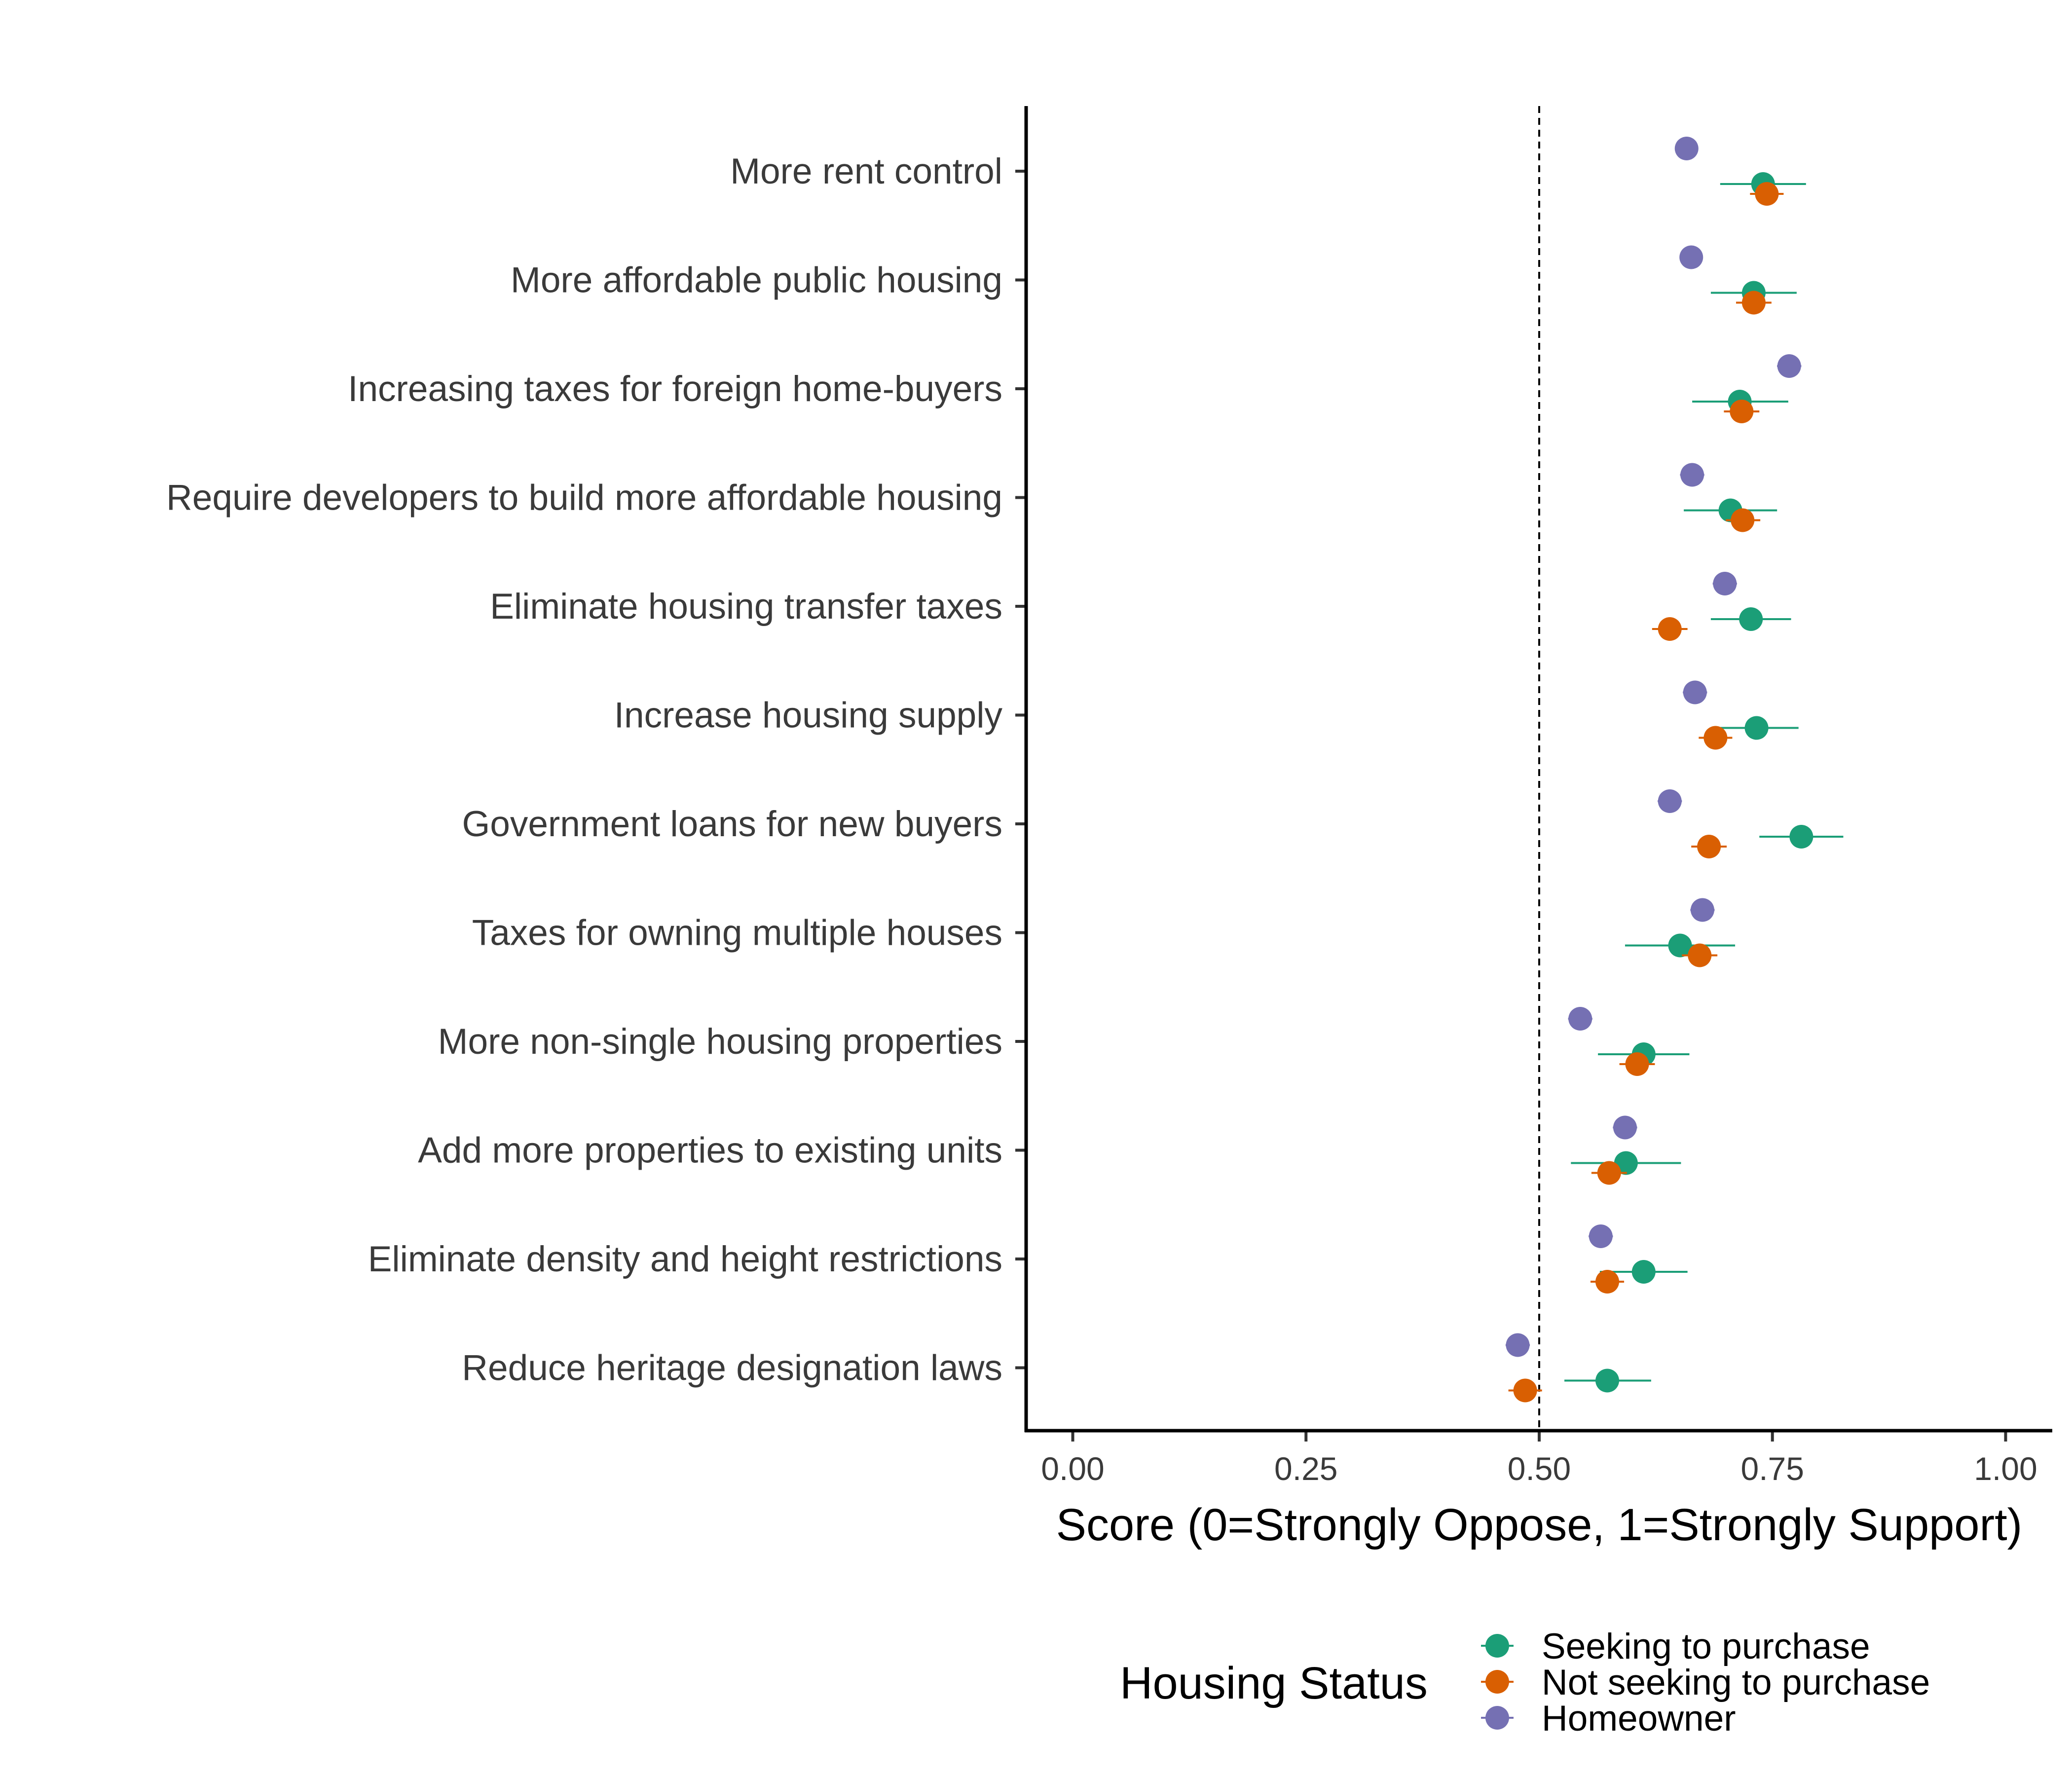  I want to click on y-tick-label: More non-single housing properties, so click(720, 1042).